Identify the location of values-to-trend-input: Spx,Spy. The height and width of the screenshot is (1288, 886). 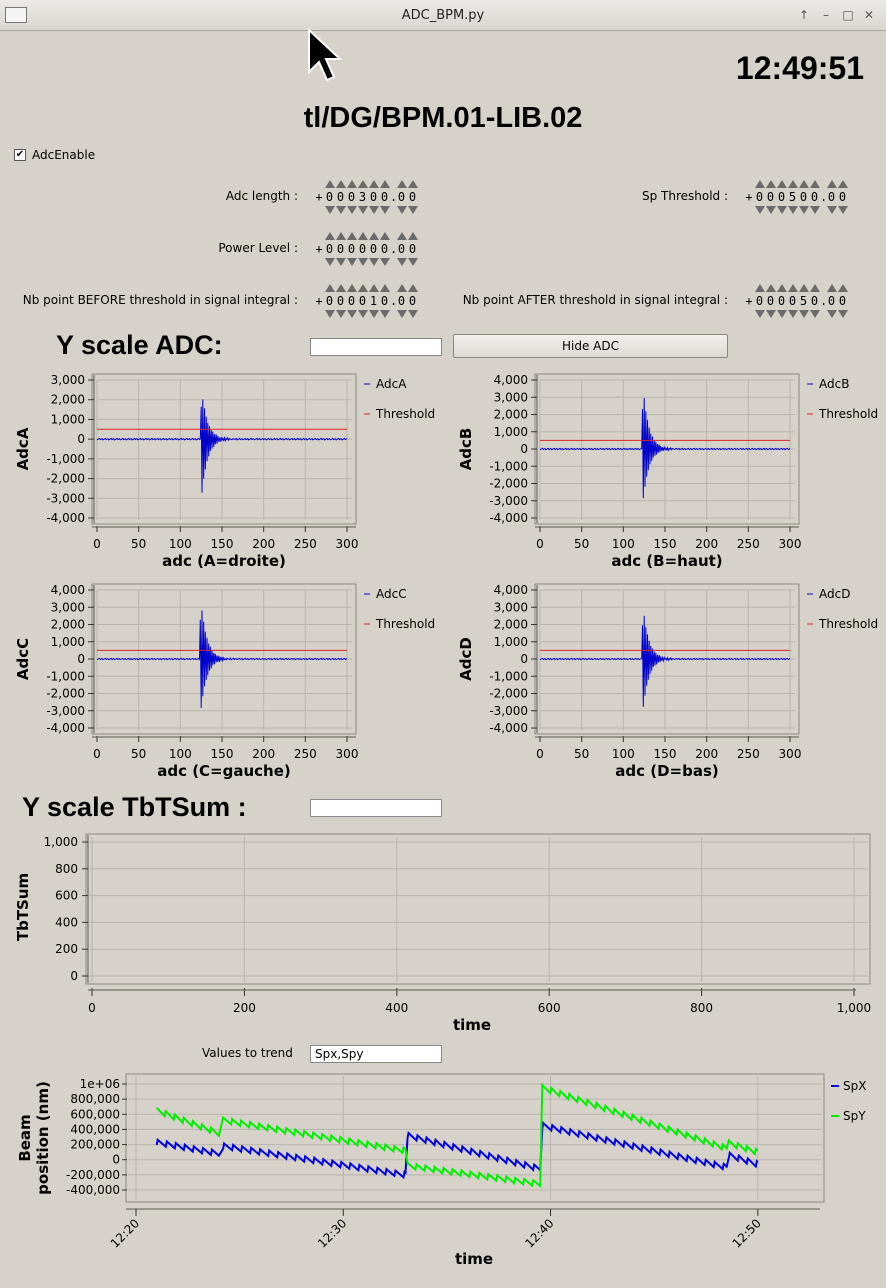
(376, 1054).